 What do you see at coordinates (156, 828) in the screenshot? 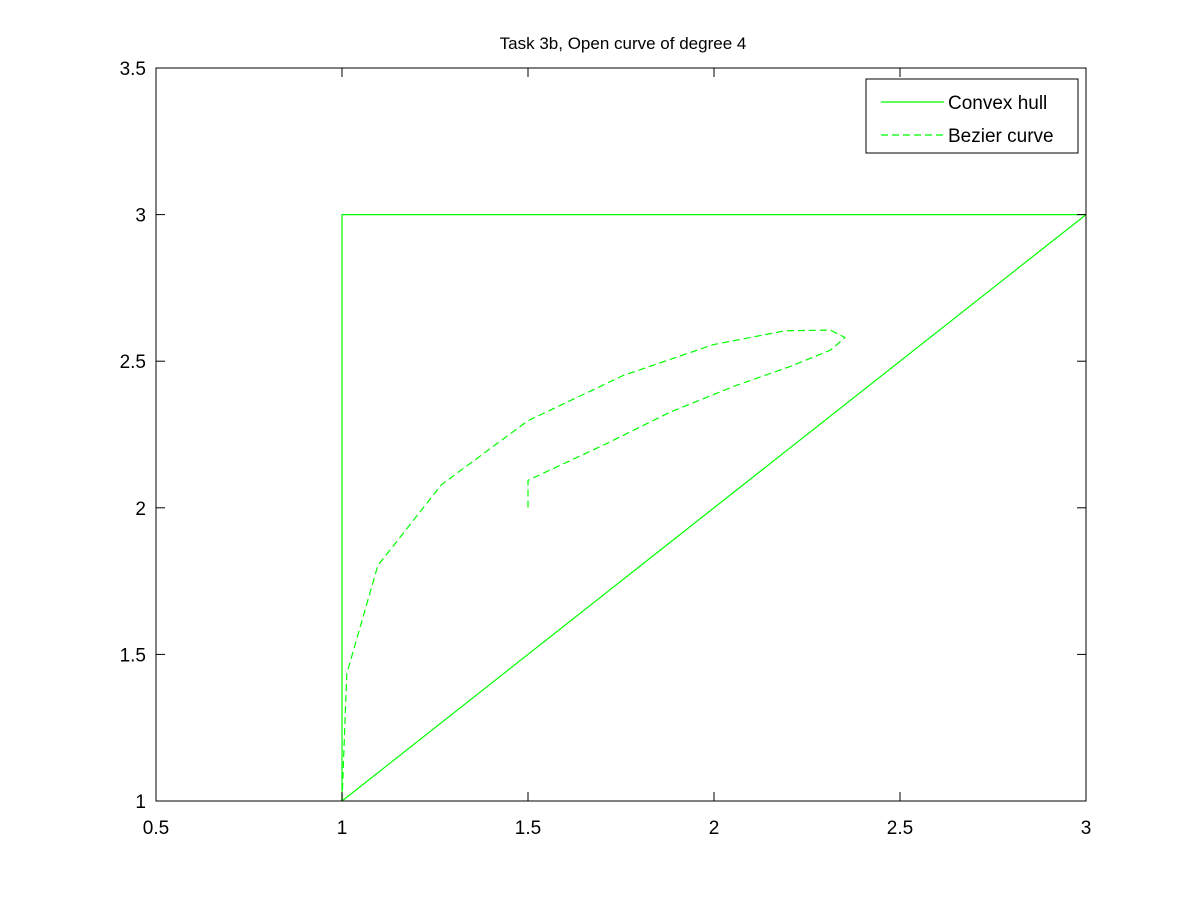
I see `x-tick-label: 0.5` at bounding box center [156, 828].